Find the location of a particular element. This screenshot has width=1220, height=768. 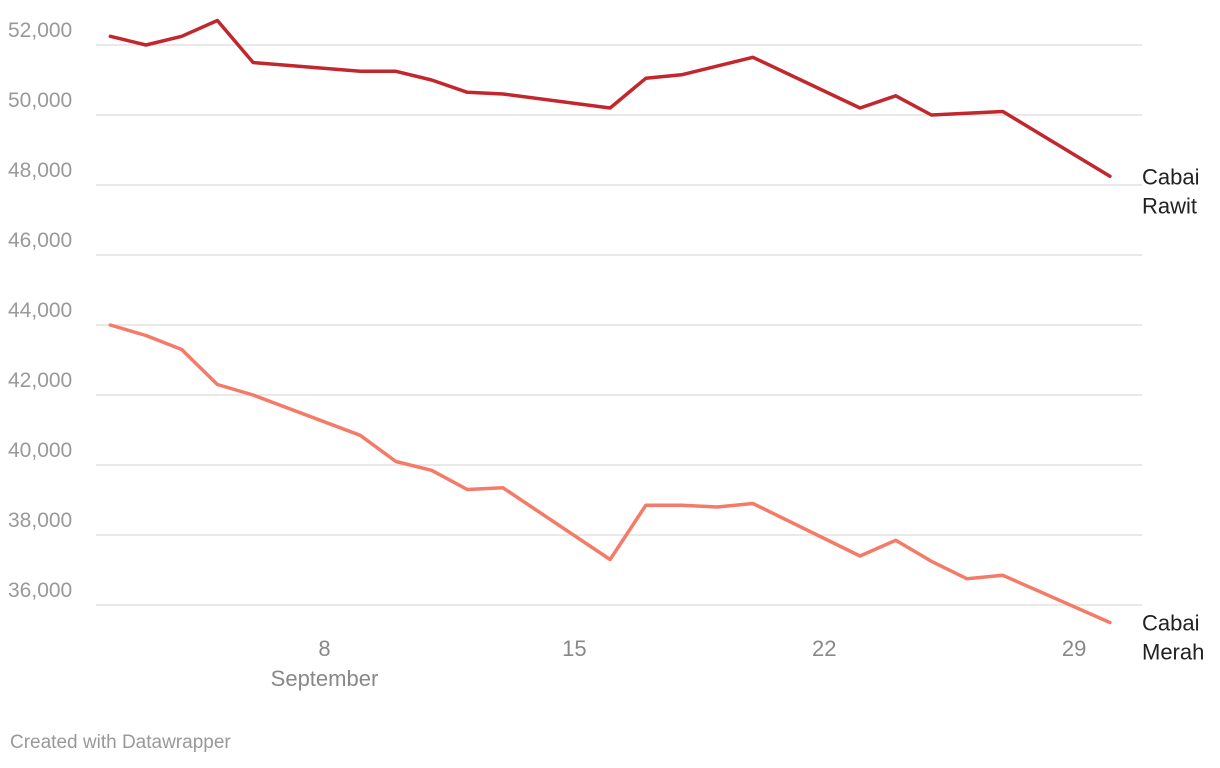

y-tick-label: 38,000 is located at coordinates (40, 520).